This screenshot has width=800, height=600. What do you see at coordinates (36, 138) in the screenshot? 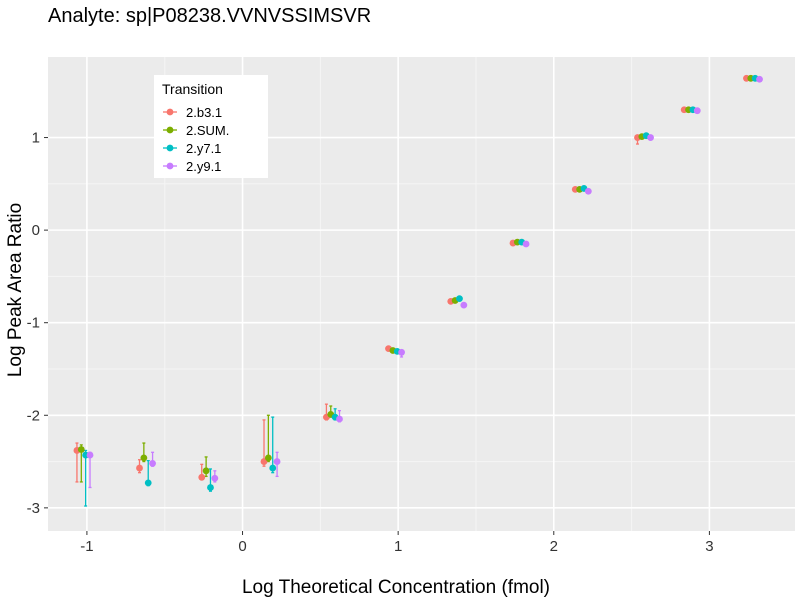
I see `y-tick-label: 1` at bounding box center [36, 138].